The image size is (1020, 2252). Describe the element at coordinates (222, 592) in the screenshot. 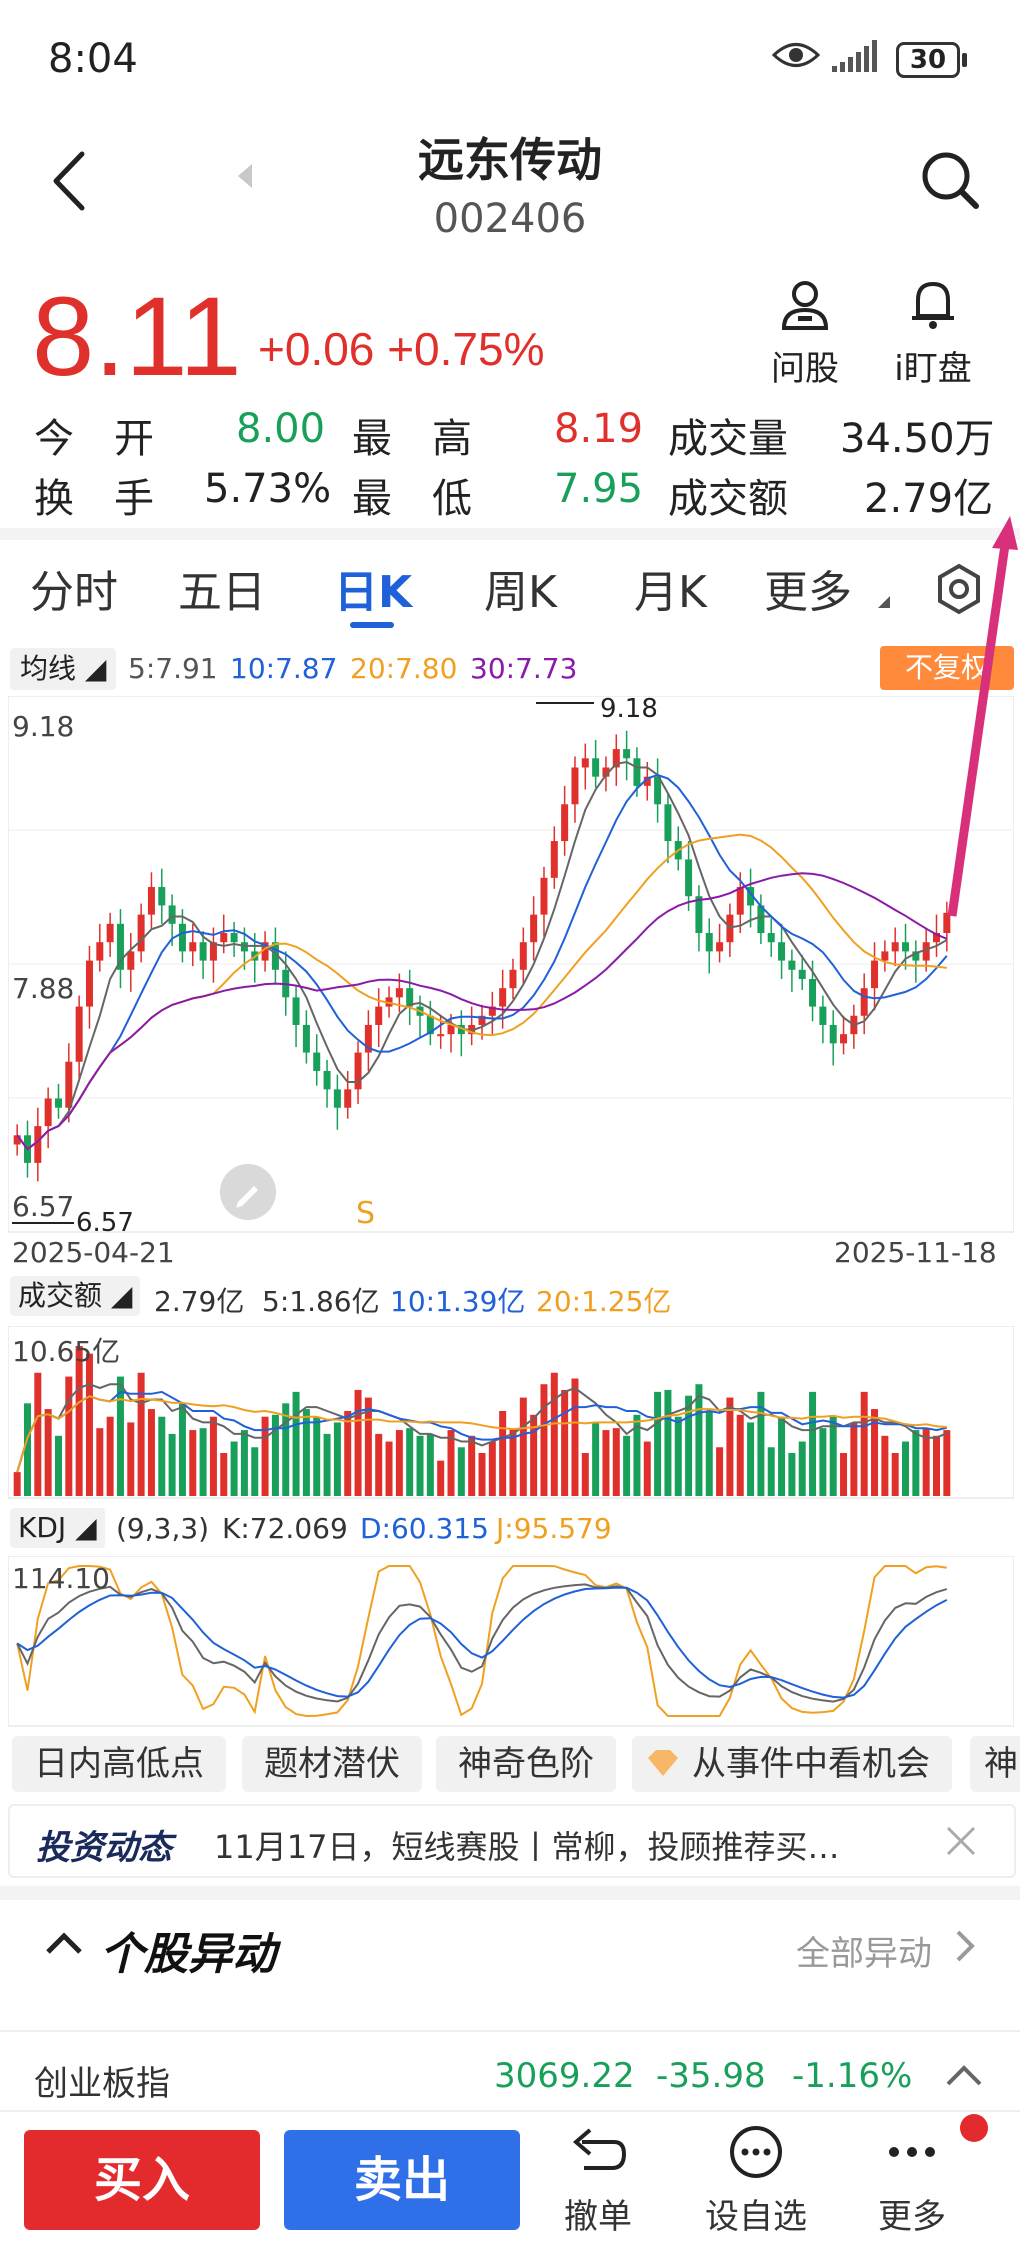

I see `tab-five-day: 五日` at that location.